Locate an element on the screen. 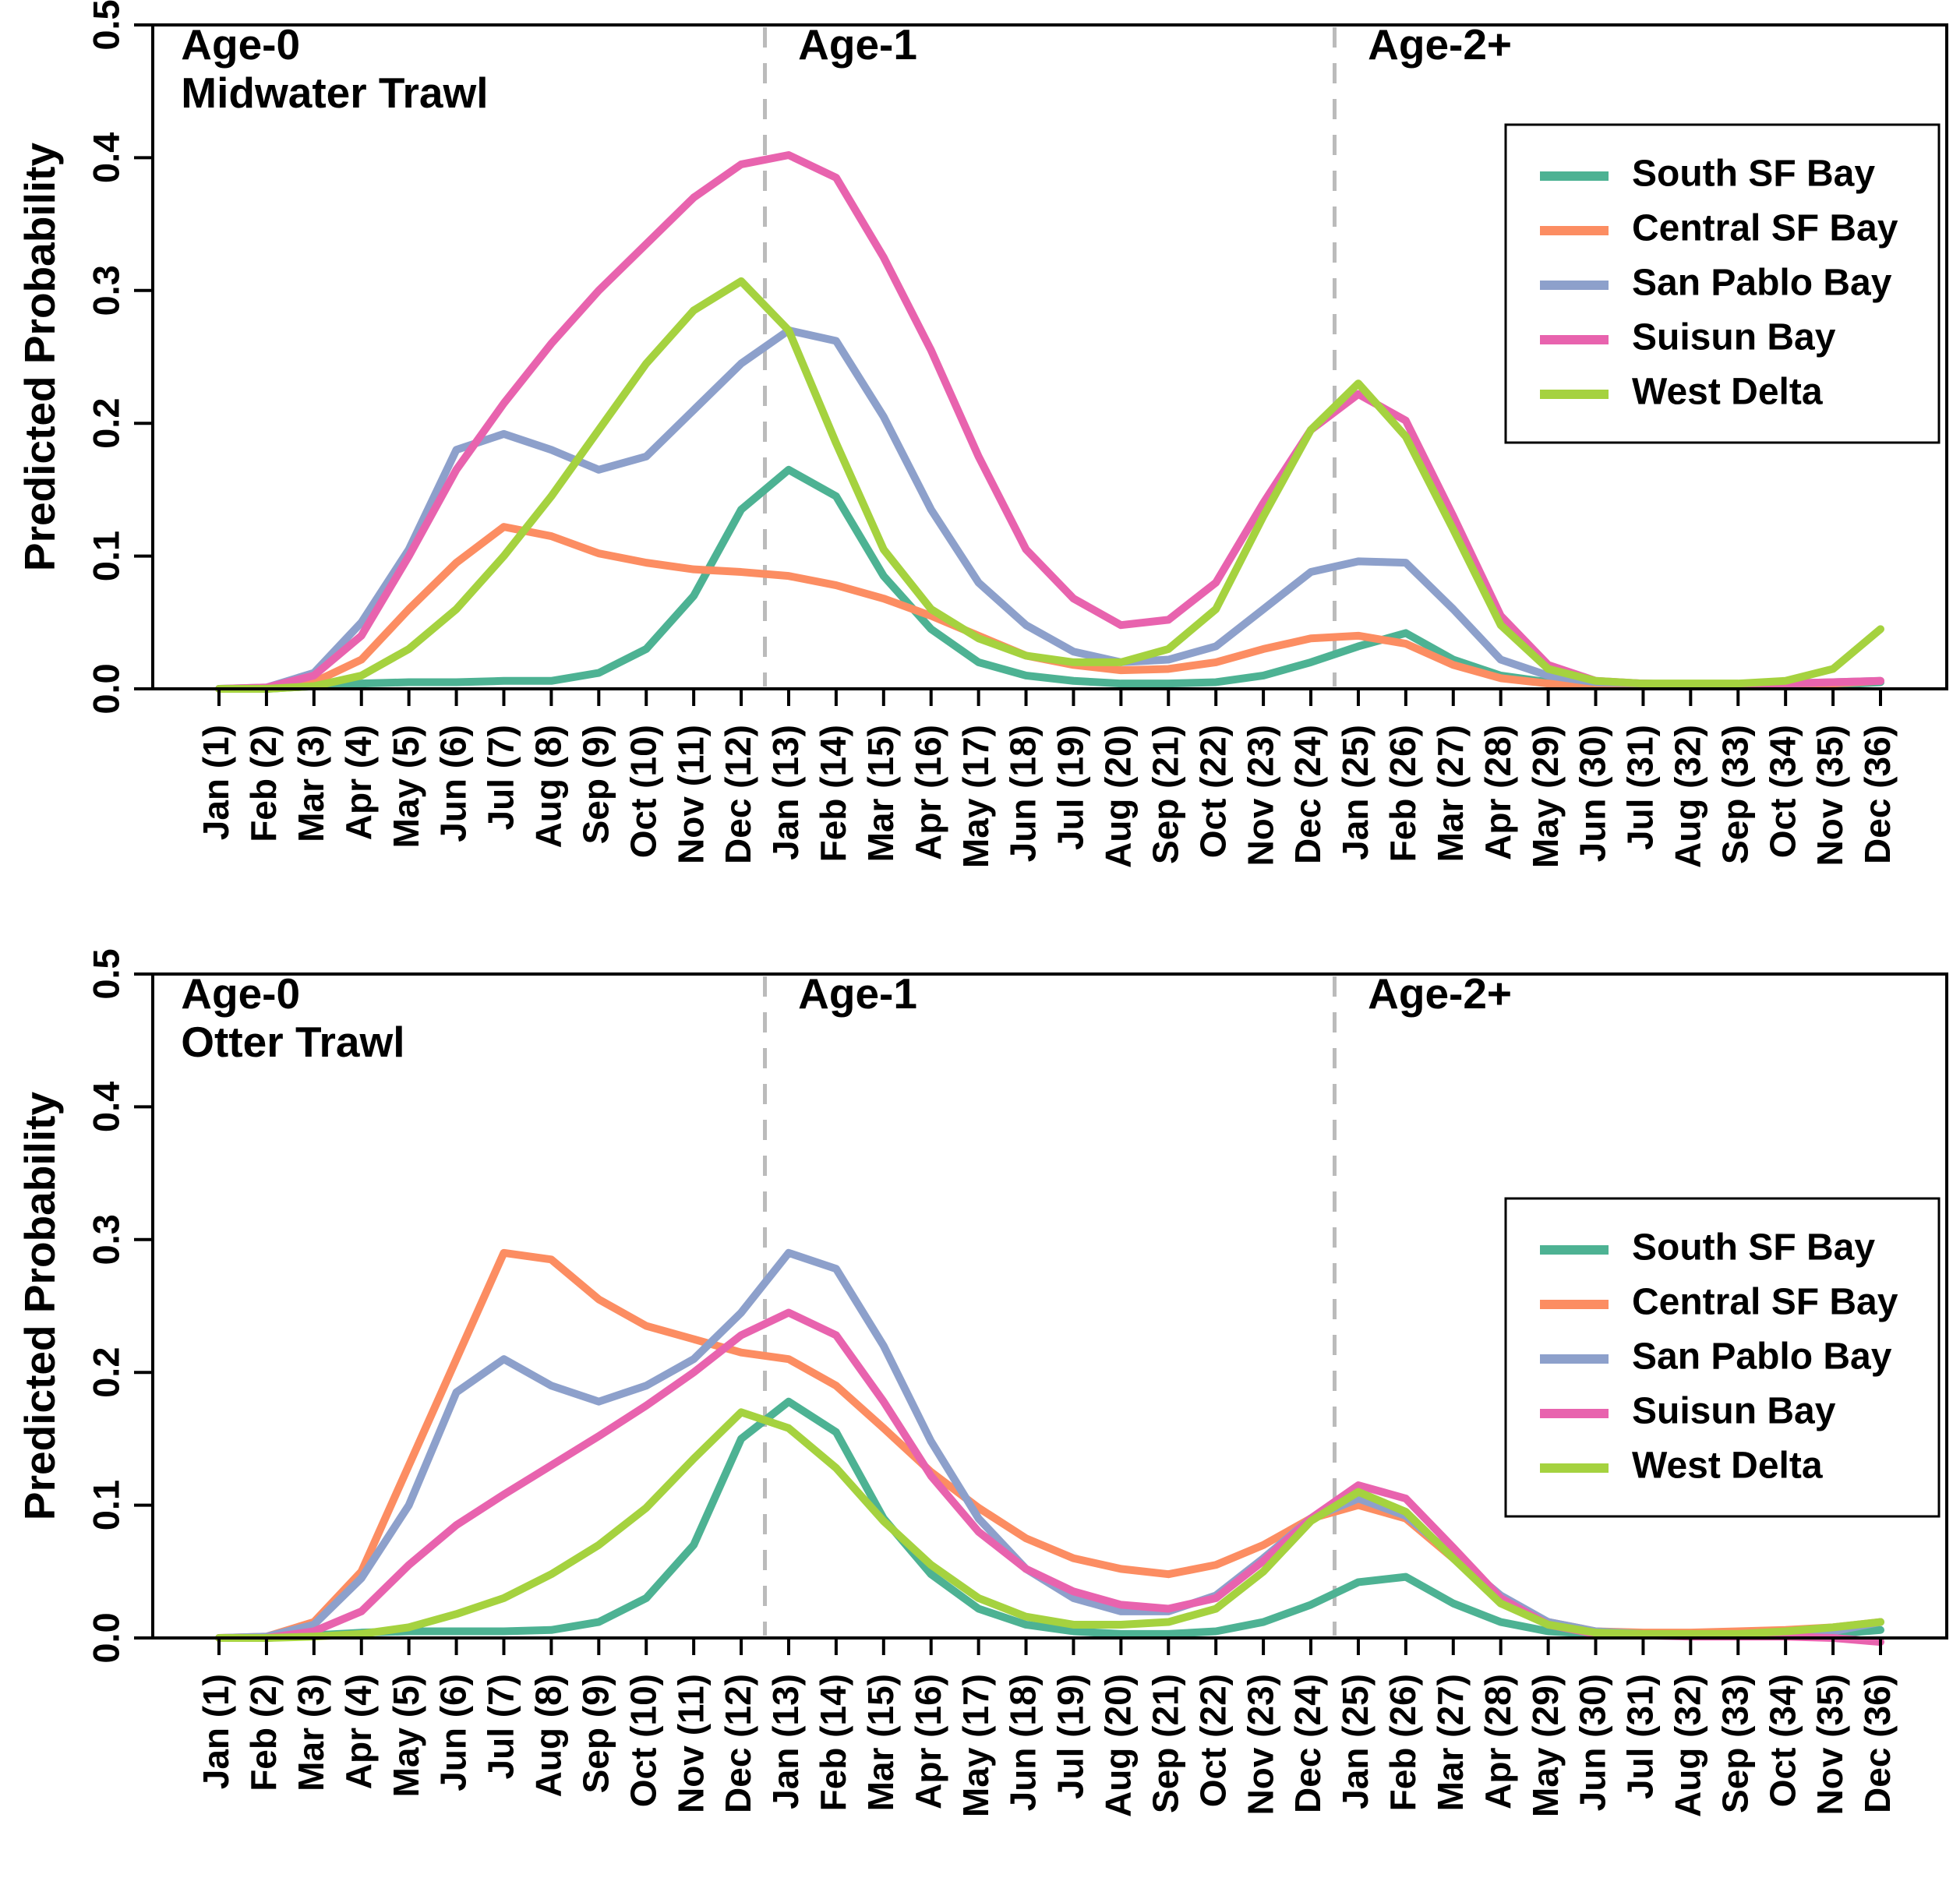  x-tick-label: Oct (34) is located at coordinates (1782, 1740).